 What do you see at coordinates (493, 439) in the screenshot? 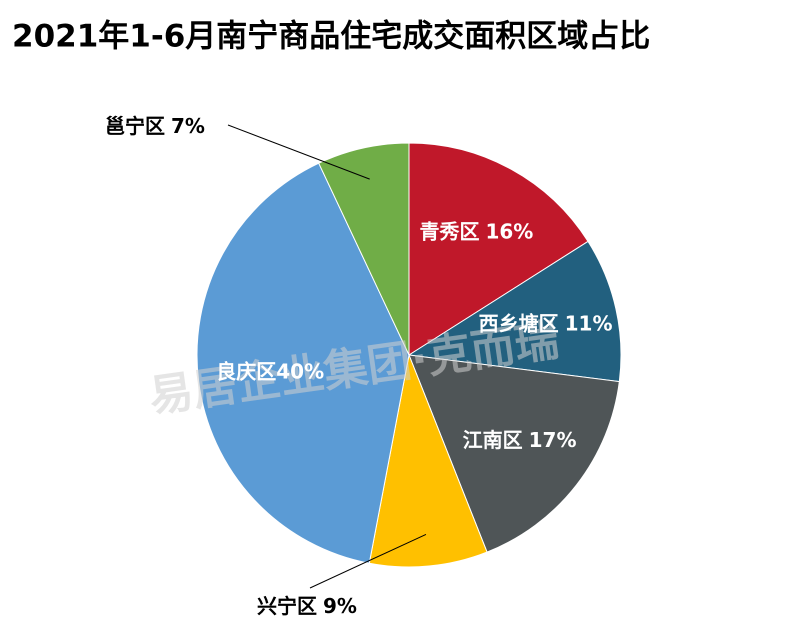
I see `category-label: 江南区` at bounding box center [493, 439].